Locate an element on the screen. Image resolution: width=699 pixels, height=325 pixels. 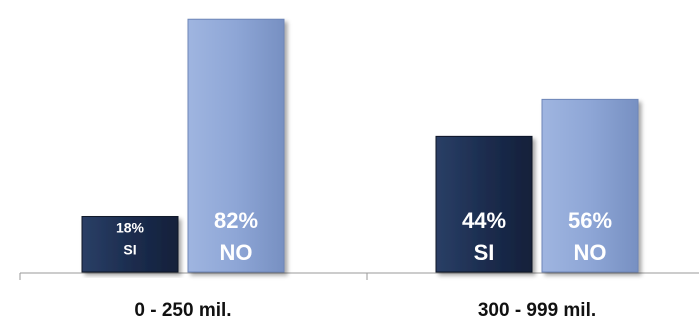
bar-value-label: 18% is located at coordinates (130, 228).